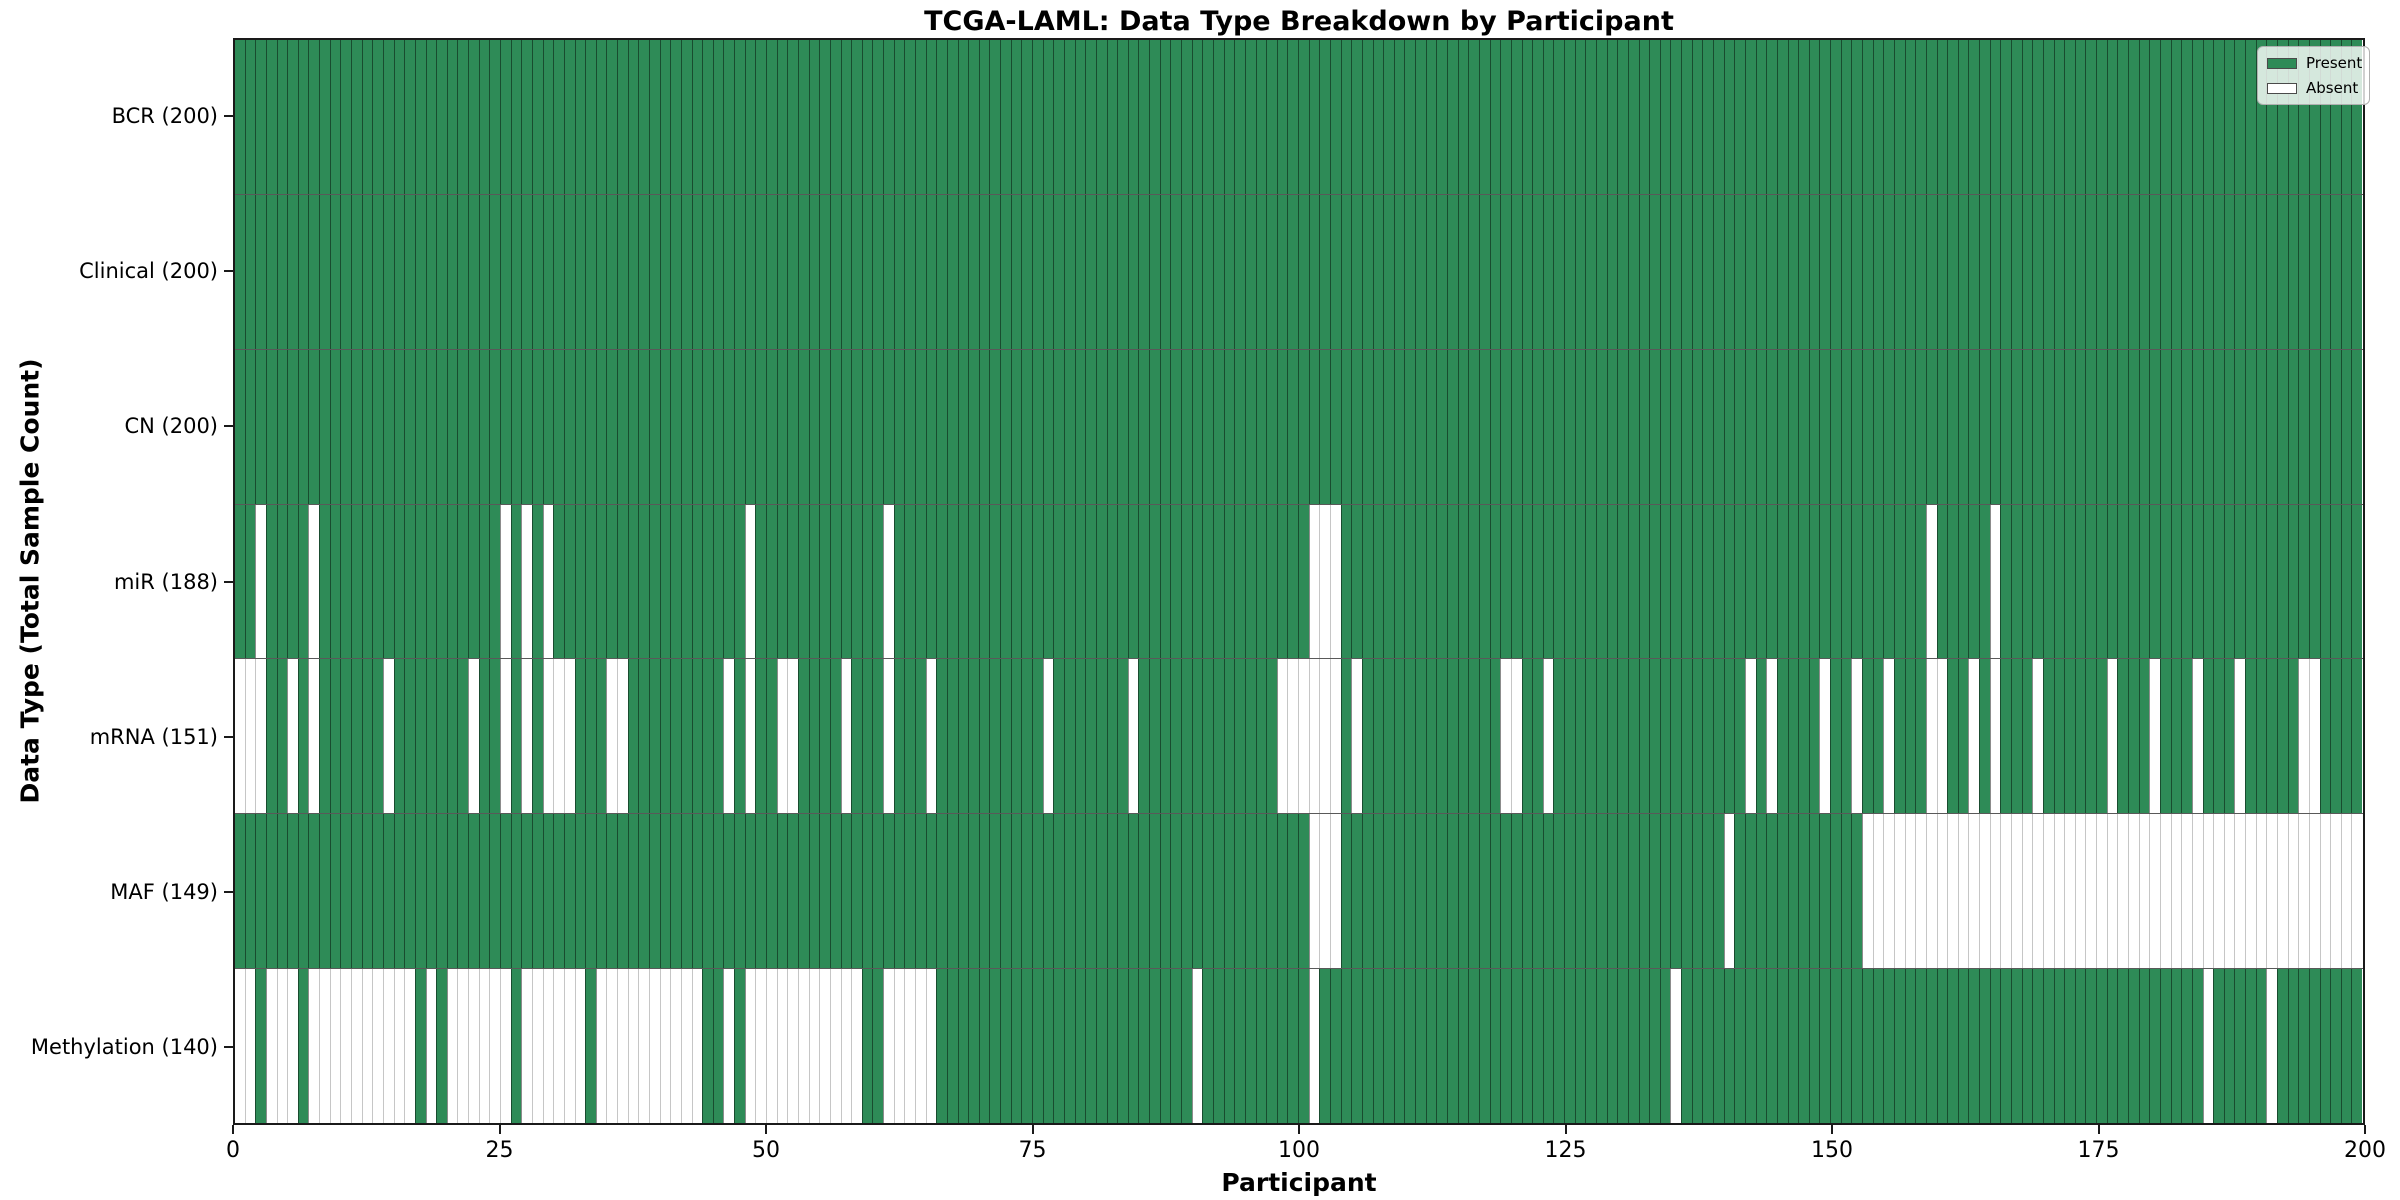 The height and width of the screenshot is (1200, 2400). What do you see at coordinates (2334, 63) in the screenshot?
I see `legend-label-present: Present` at bounding box center [2334, 63].